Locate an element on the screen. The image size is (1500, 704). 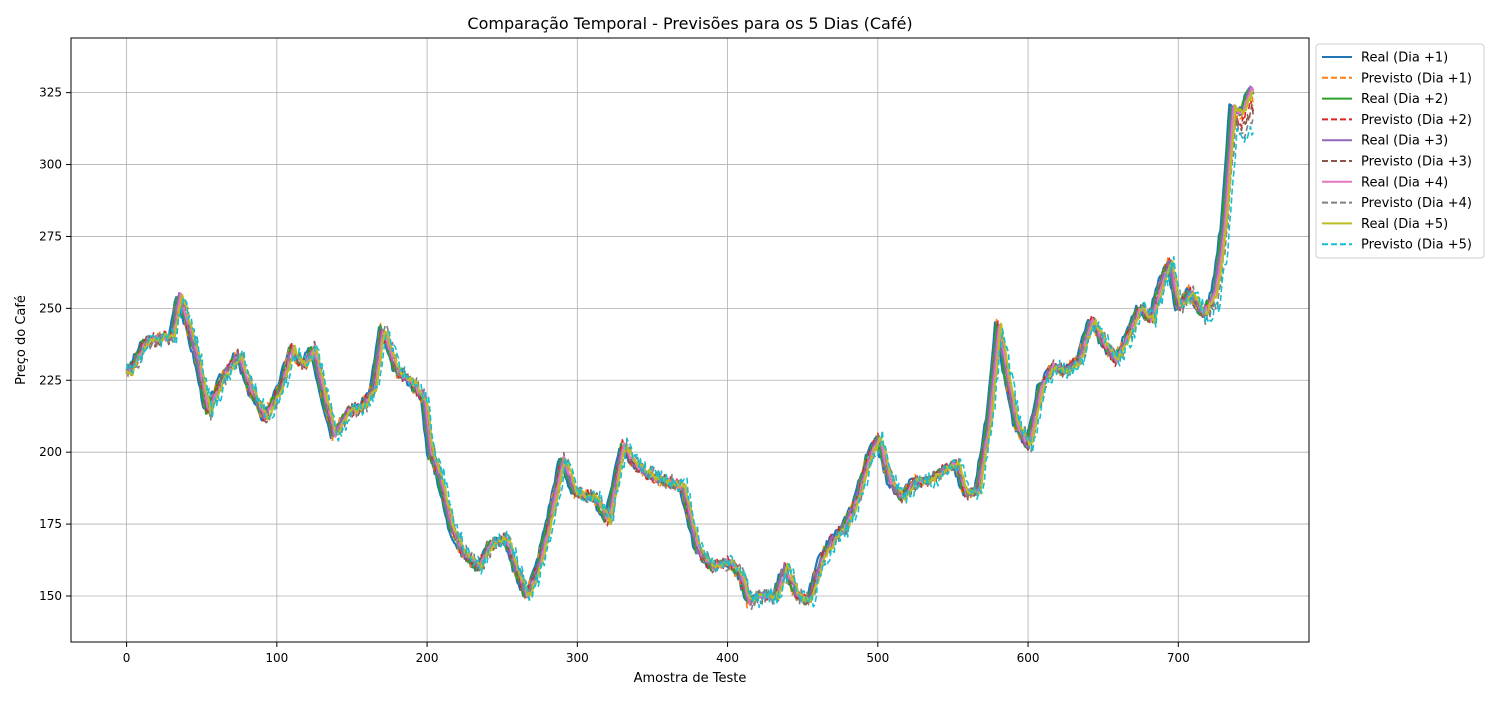
x-tick-label: 300 is located at coordinates (577, 658).